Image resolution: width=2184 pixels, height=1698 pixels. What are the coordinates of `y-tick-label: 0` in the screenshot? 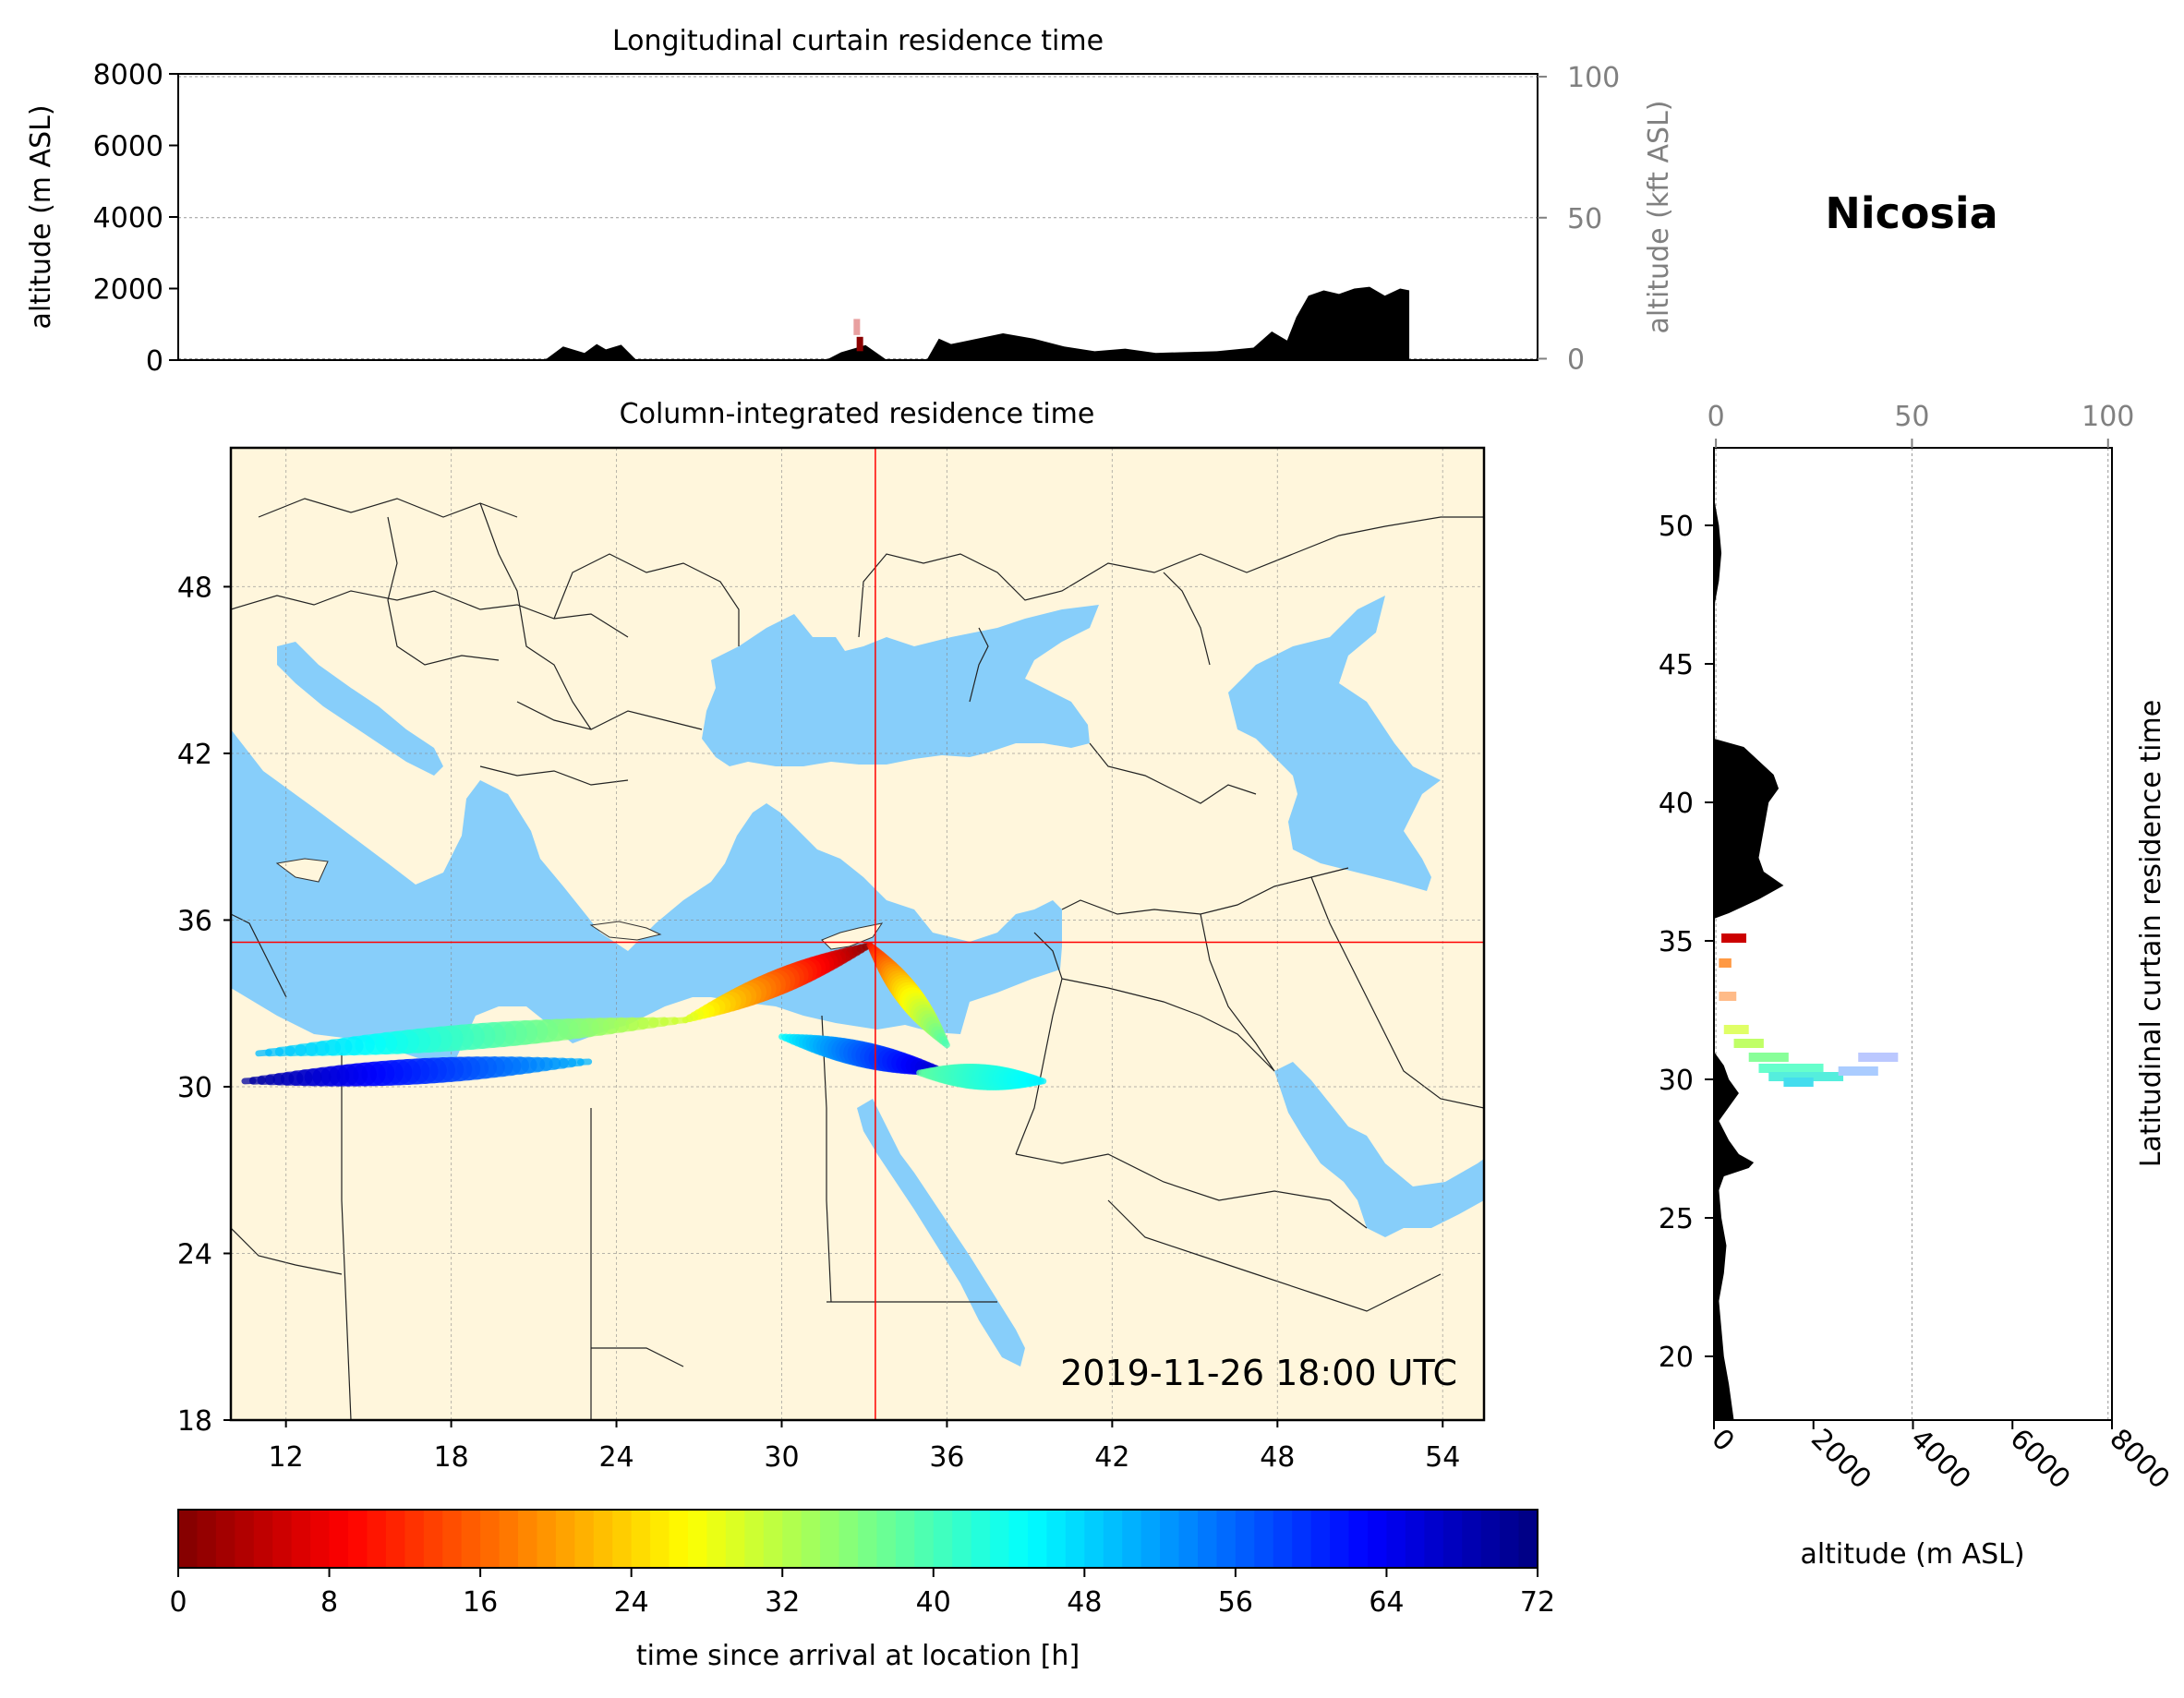 It's located at (154, 361).